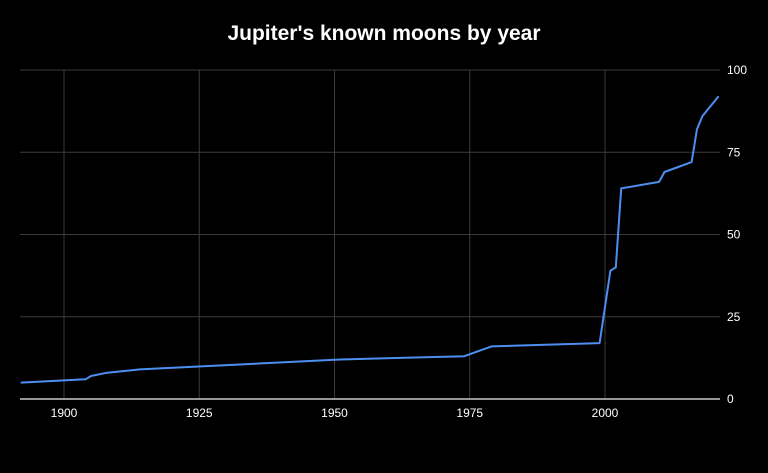  Describe the element at coordinates (64, 413) in the screenshot. I see `x-tick-label: 1900` at that location.